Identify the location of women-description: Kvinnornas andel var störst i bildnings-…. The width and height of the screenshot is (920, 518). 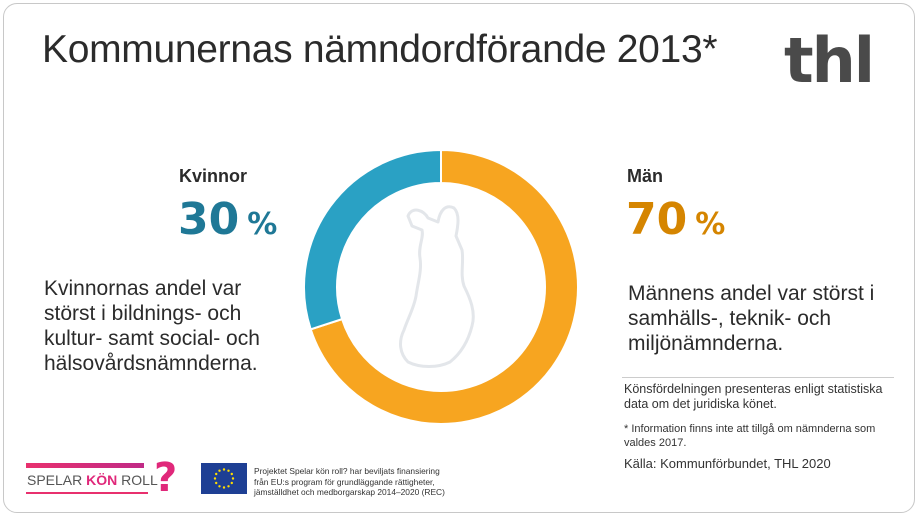
(152, 326).